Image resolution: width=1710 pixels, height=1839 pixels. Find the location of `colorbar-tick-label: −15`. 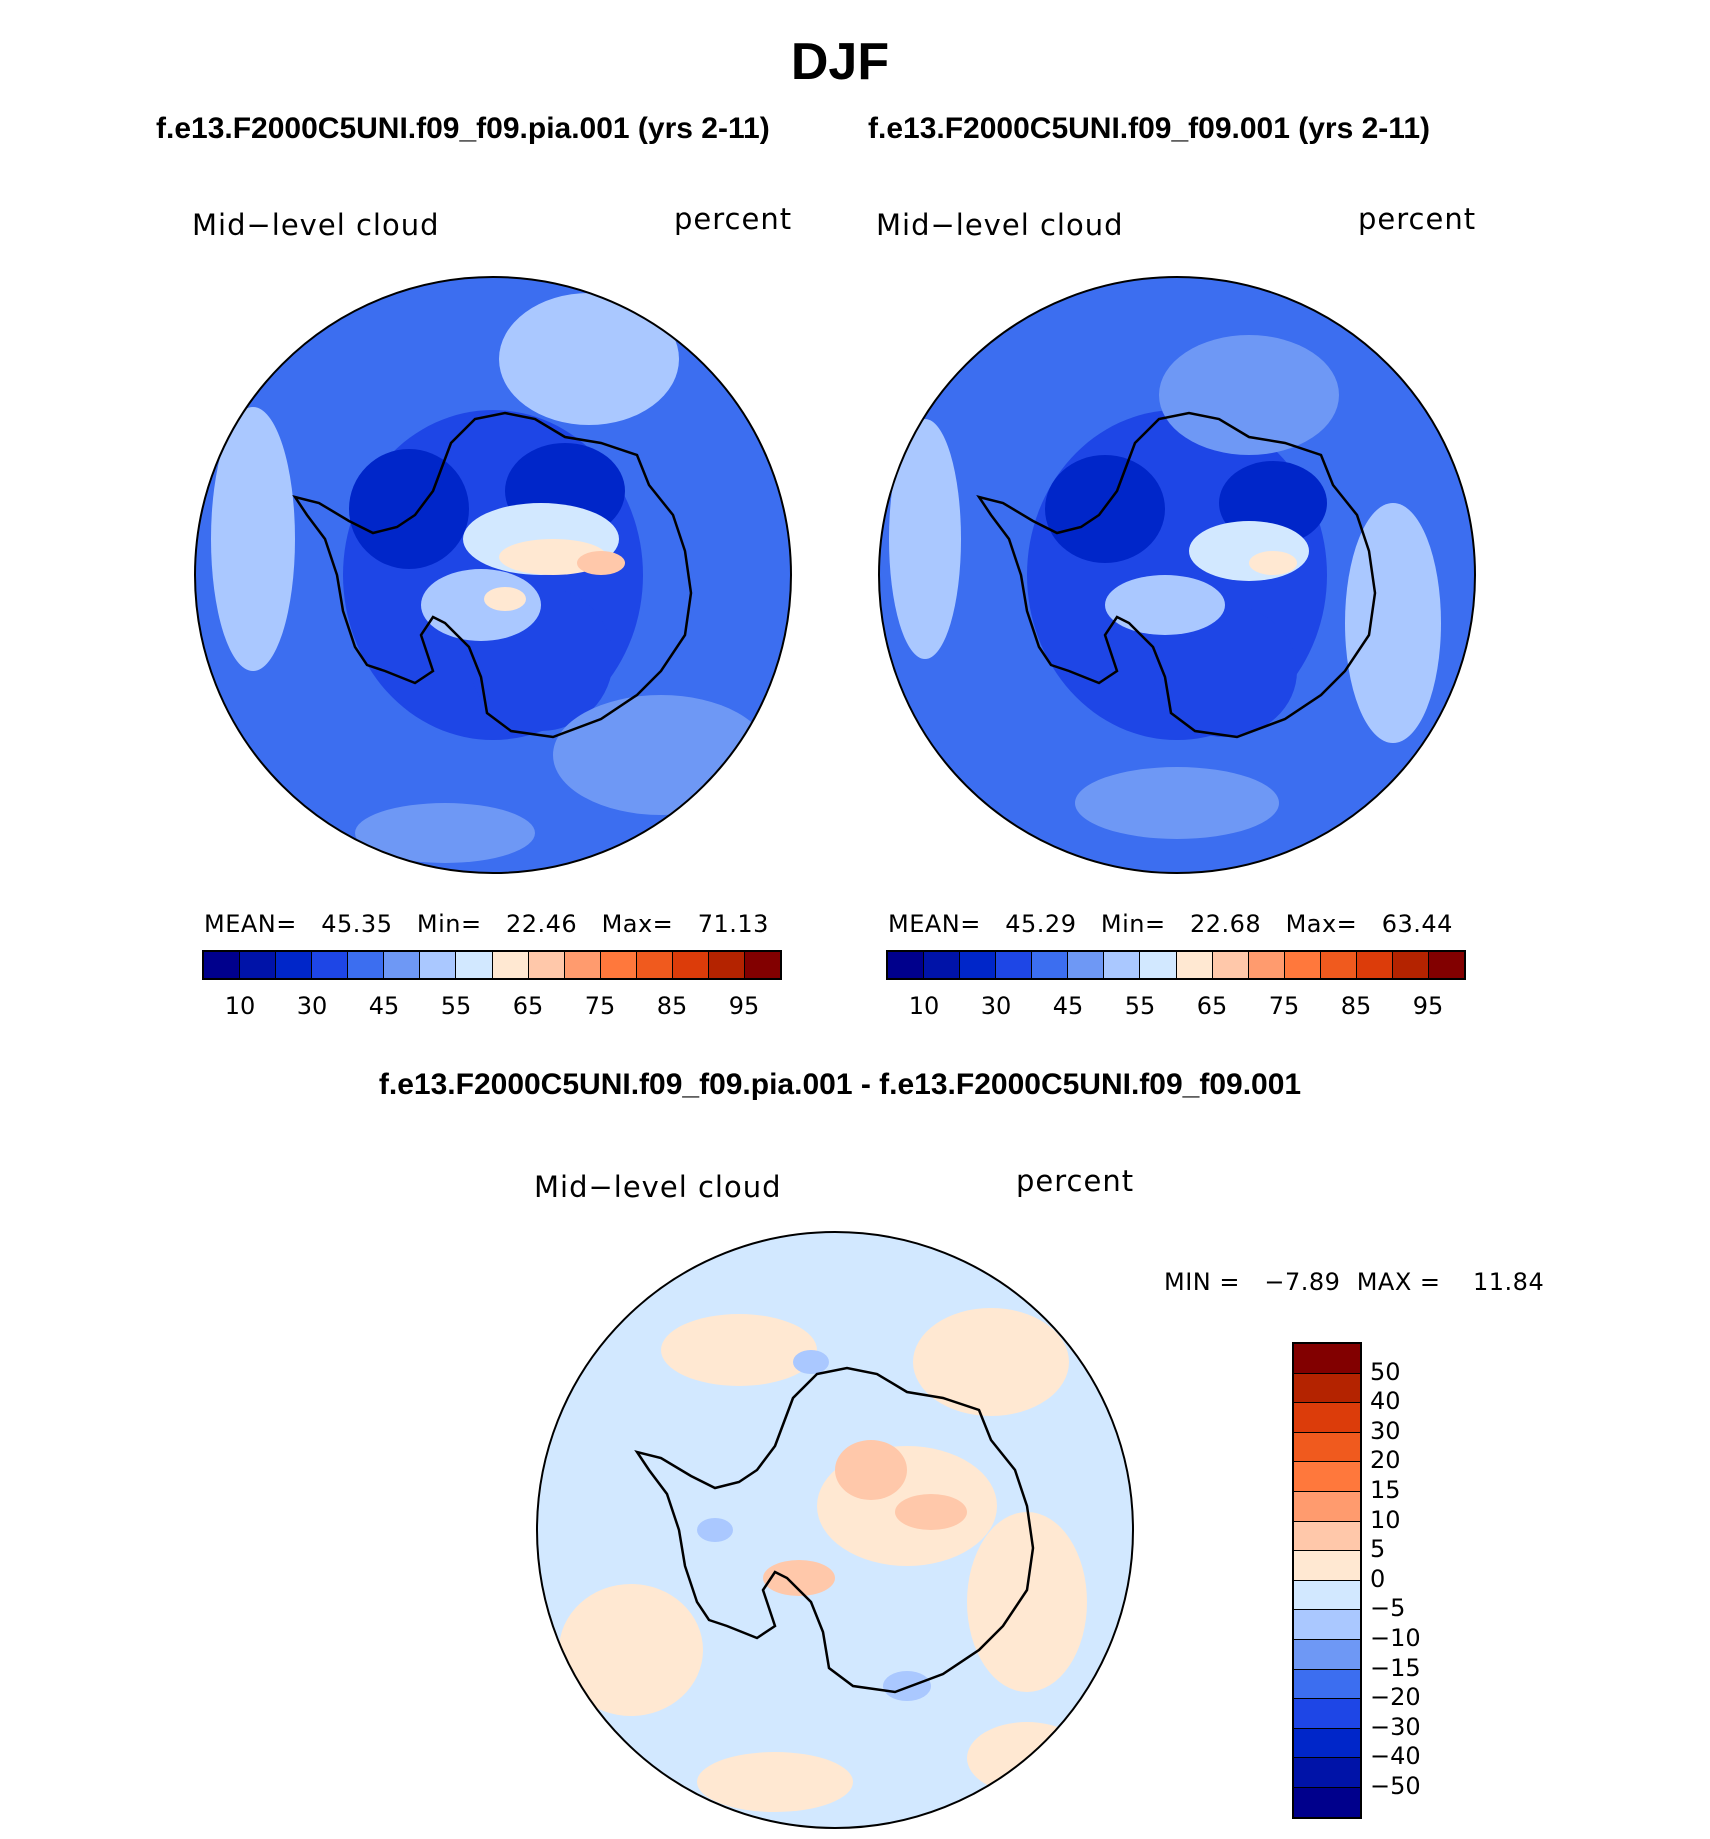

colorbar-tick-label: −15 is located at coordinates (1395, 1667).